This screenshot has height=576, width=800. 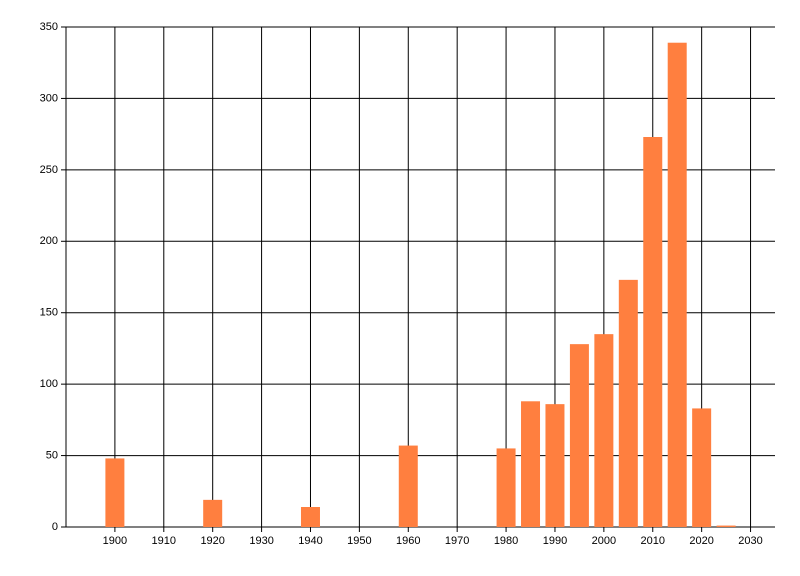 What do you see at coordinates (49, 170) in the screenshot?
I see `y-tick-label: 250` at bounding box center [49, 170].